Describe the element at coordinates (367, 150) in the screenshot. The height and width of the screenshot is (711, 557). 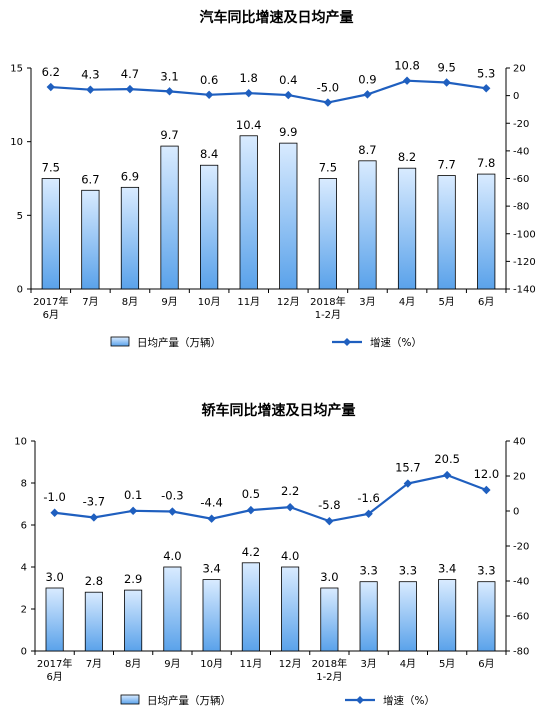
I see `bar-value-label: 8.7` at that location.